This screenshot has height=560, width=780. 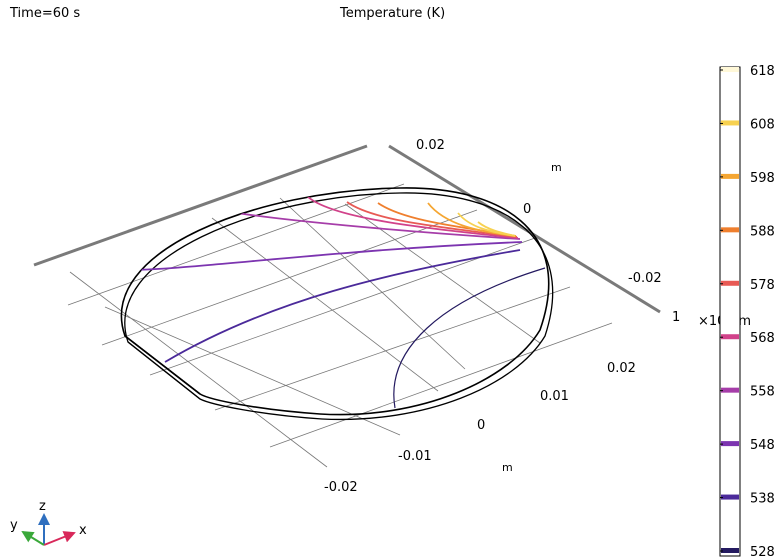 I want to click on y-axis-line, so click(x=200, y=205).